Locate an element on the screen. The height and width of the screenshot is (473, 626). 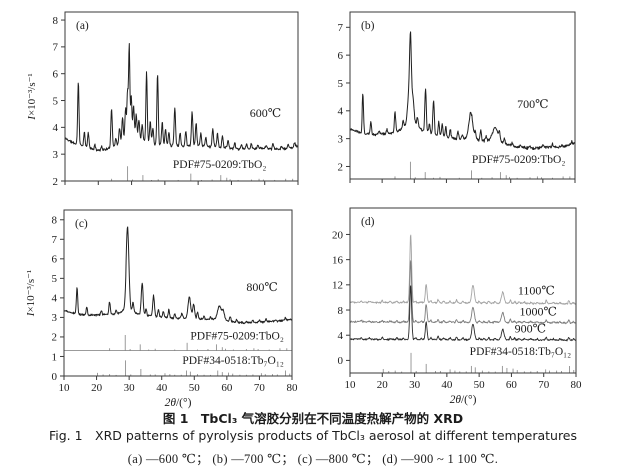
panel-letter: (b) is located at coordinates (368, 26).